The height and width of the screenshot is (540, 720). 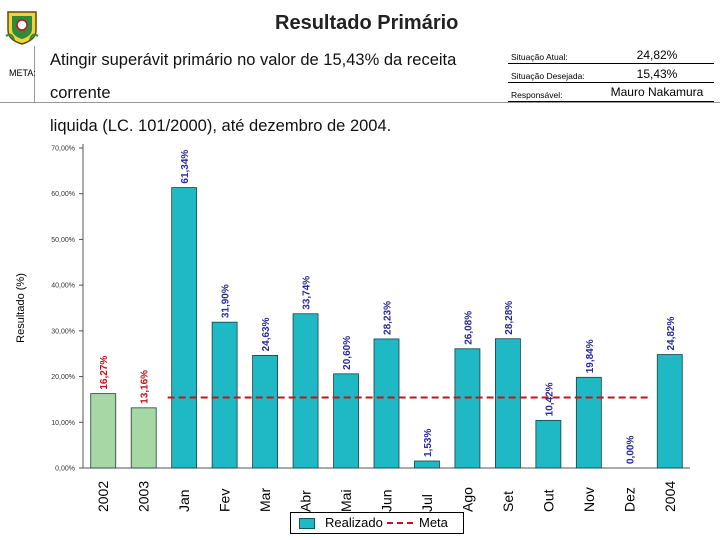 What do you see at coordinates (630, 450) in the screenshot?
I see `bar-value-label: 0,00%` at bounding box center [630, 450].